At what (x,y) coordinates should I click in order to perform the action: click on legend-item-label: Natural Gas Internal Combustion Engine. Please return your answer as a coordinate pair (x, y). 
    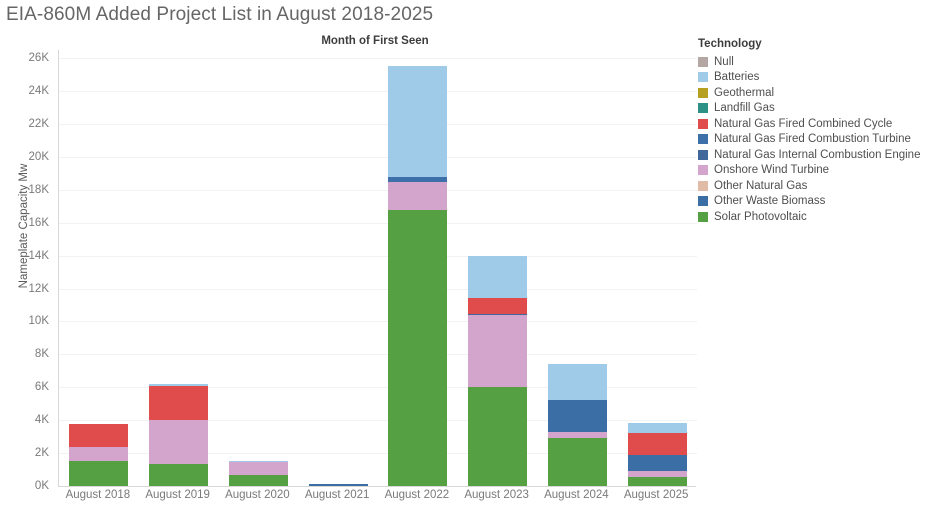
    Looking at the image, I should click on (817, 154).